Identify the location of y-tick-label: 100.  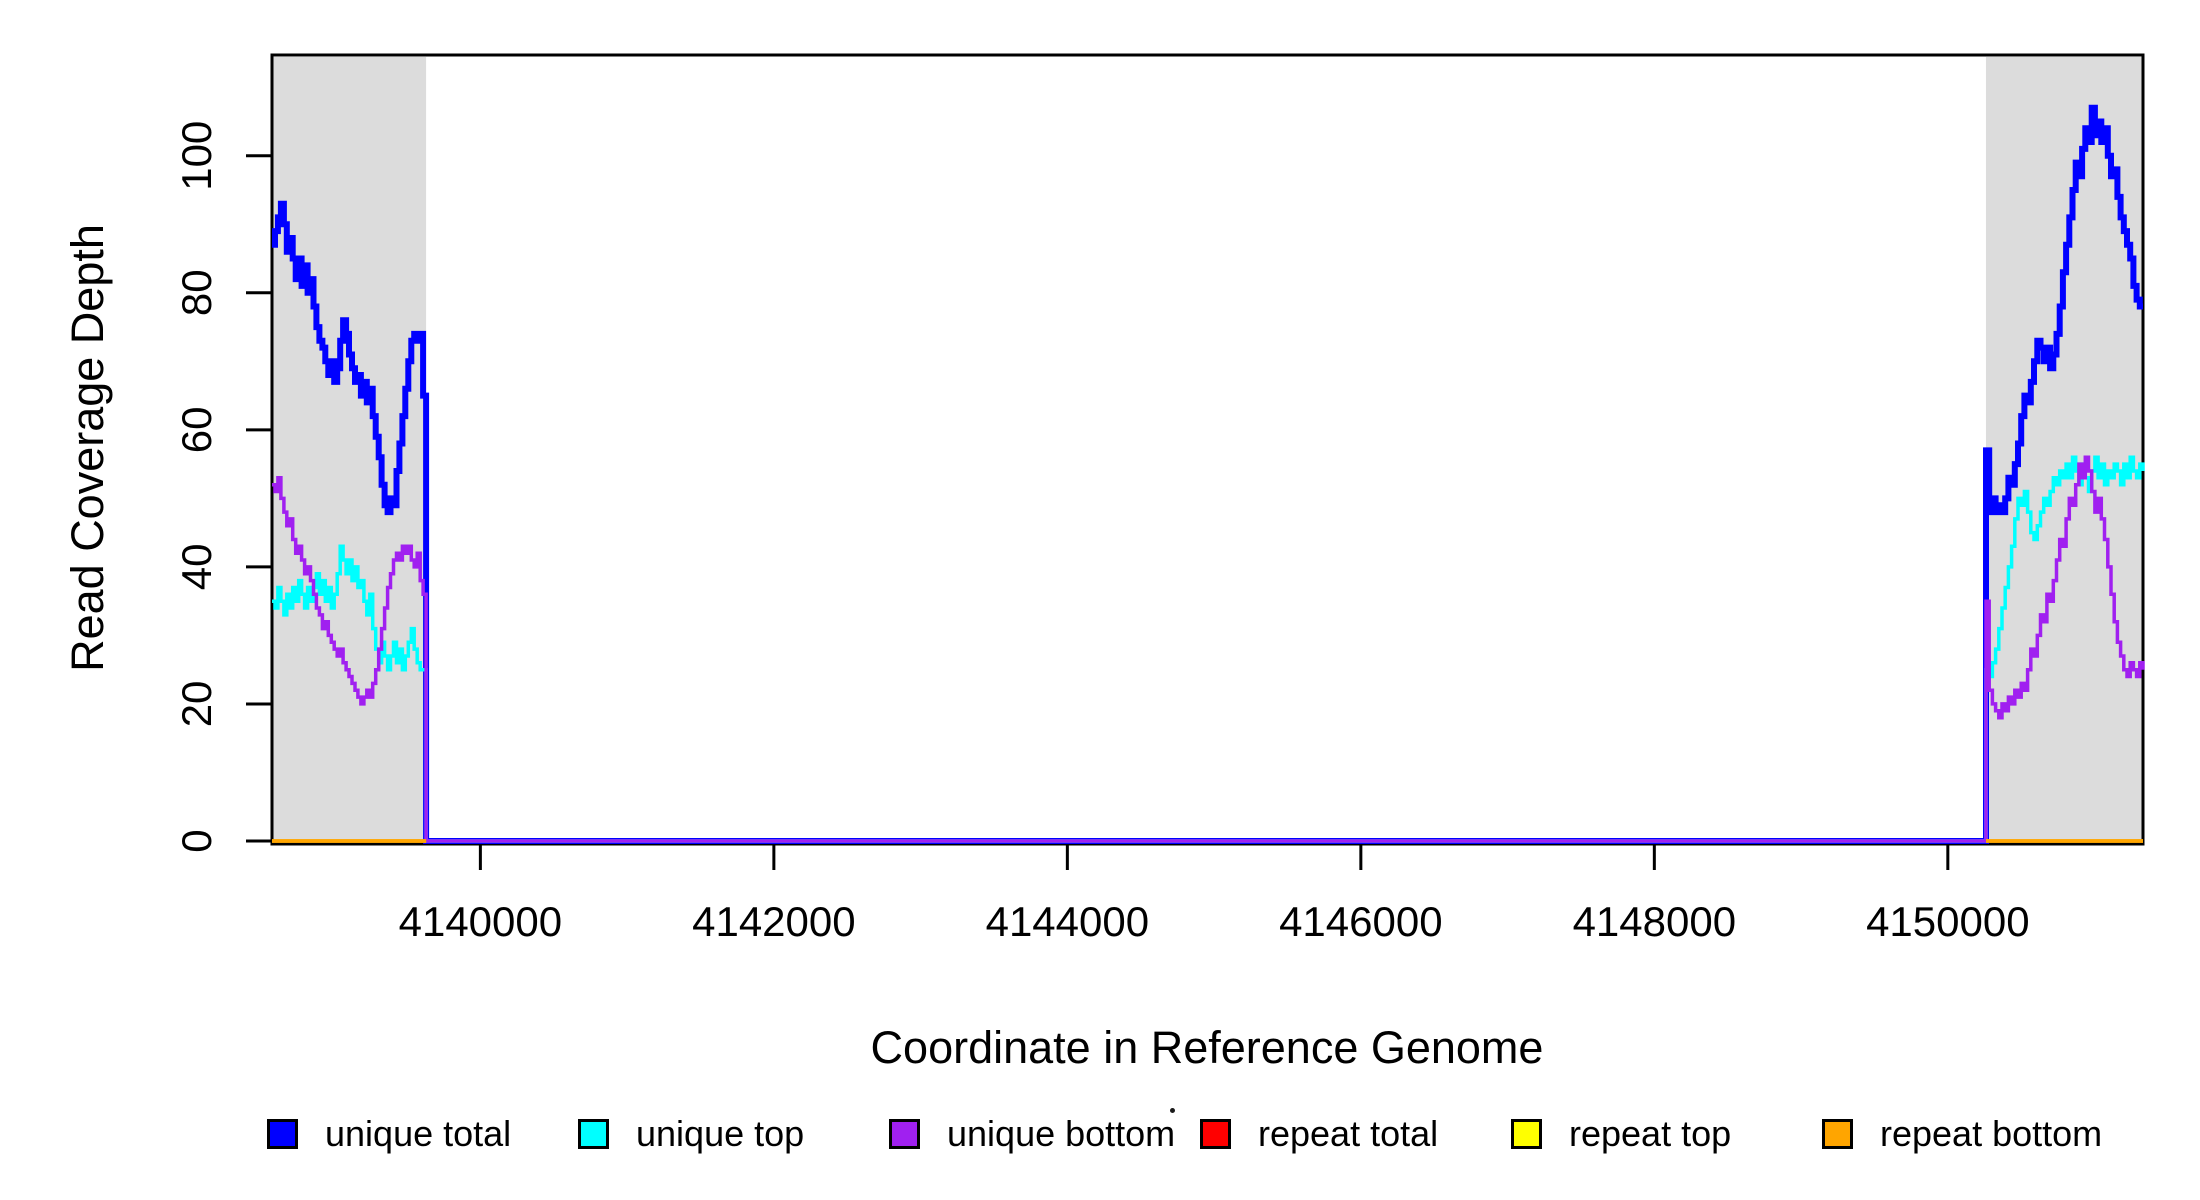
(196, 156).